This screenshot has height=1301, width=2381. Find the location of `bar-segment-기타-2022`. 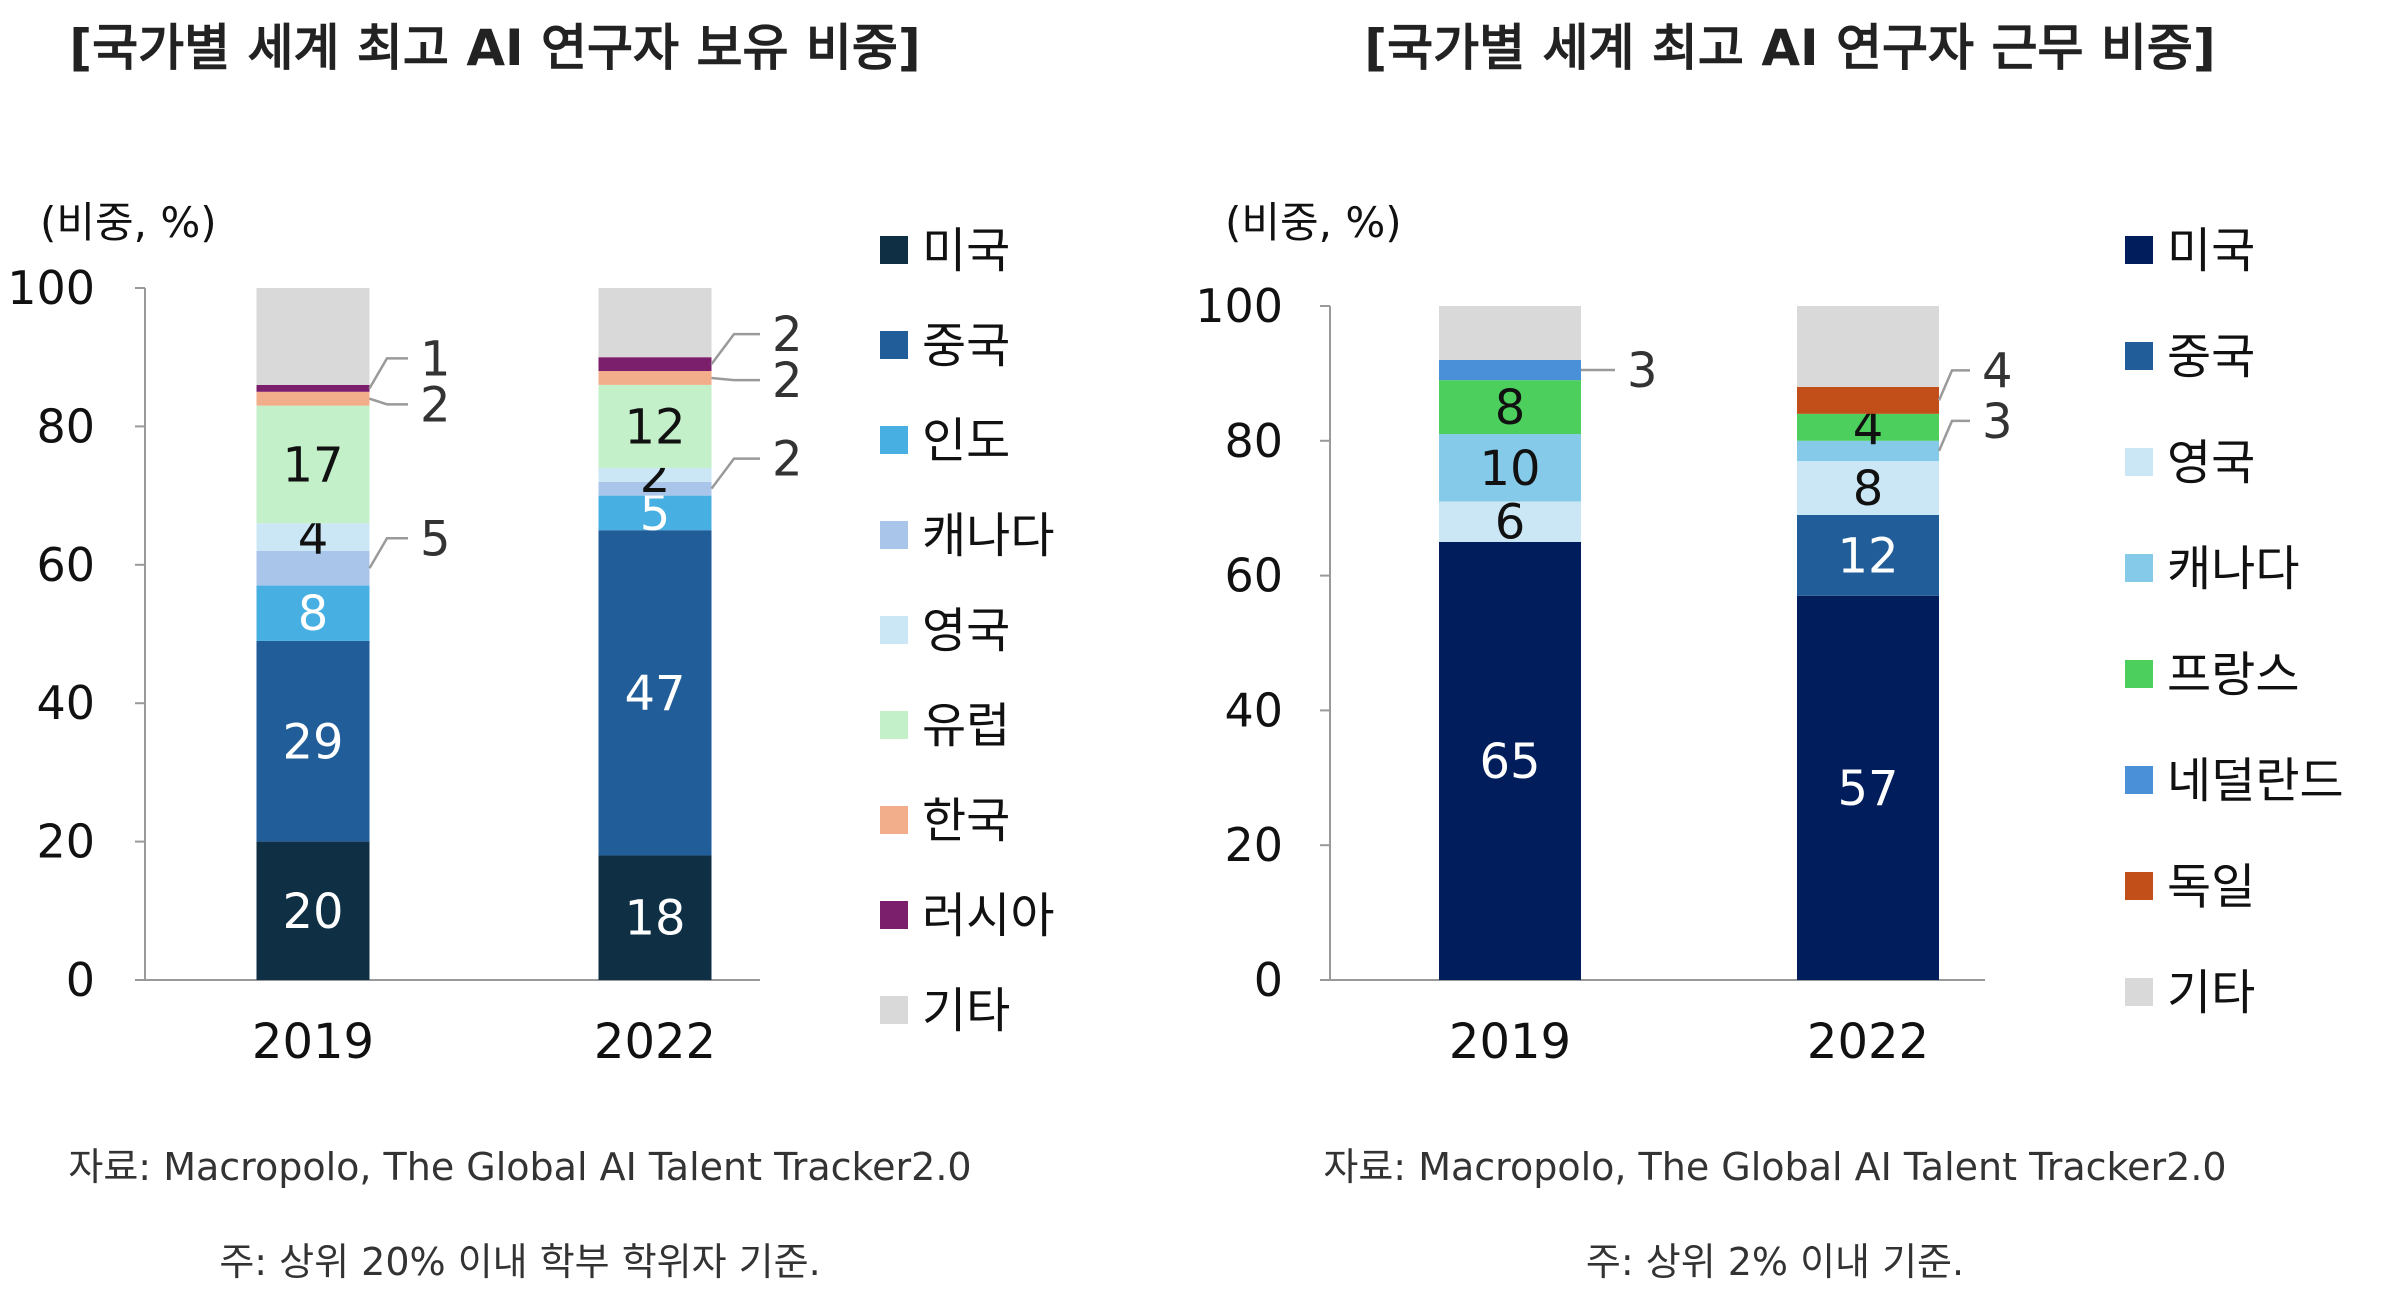

bar-segment-기타-2022 is located at coordinates (655, 323).